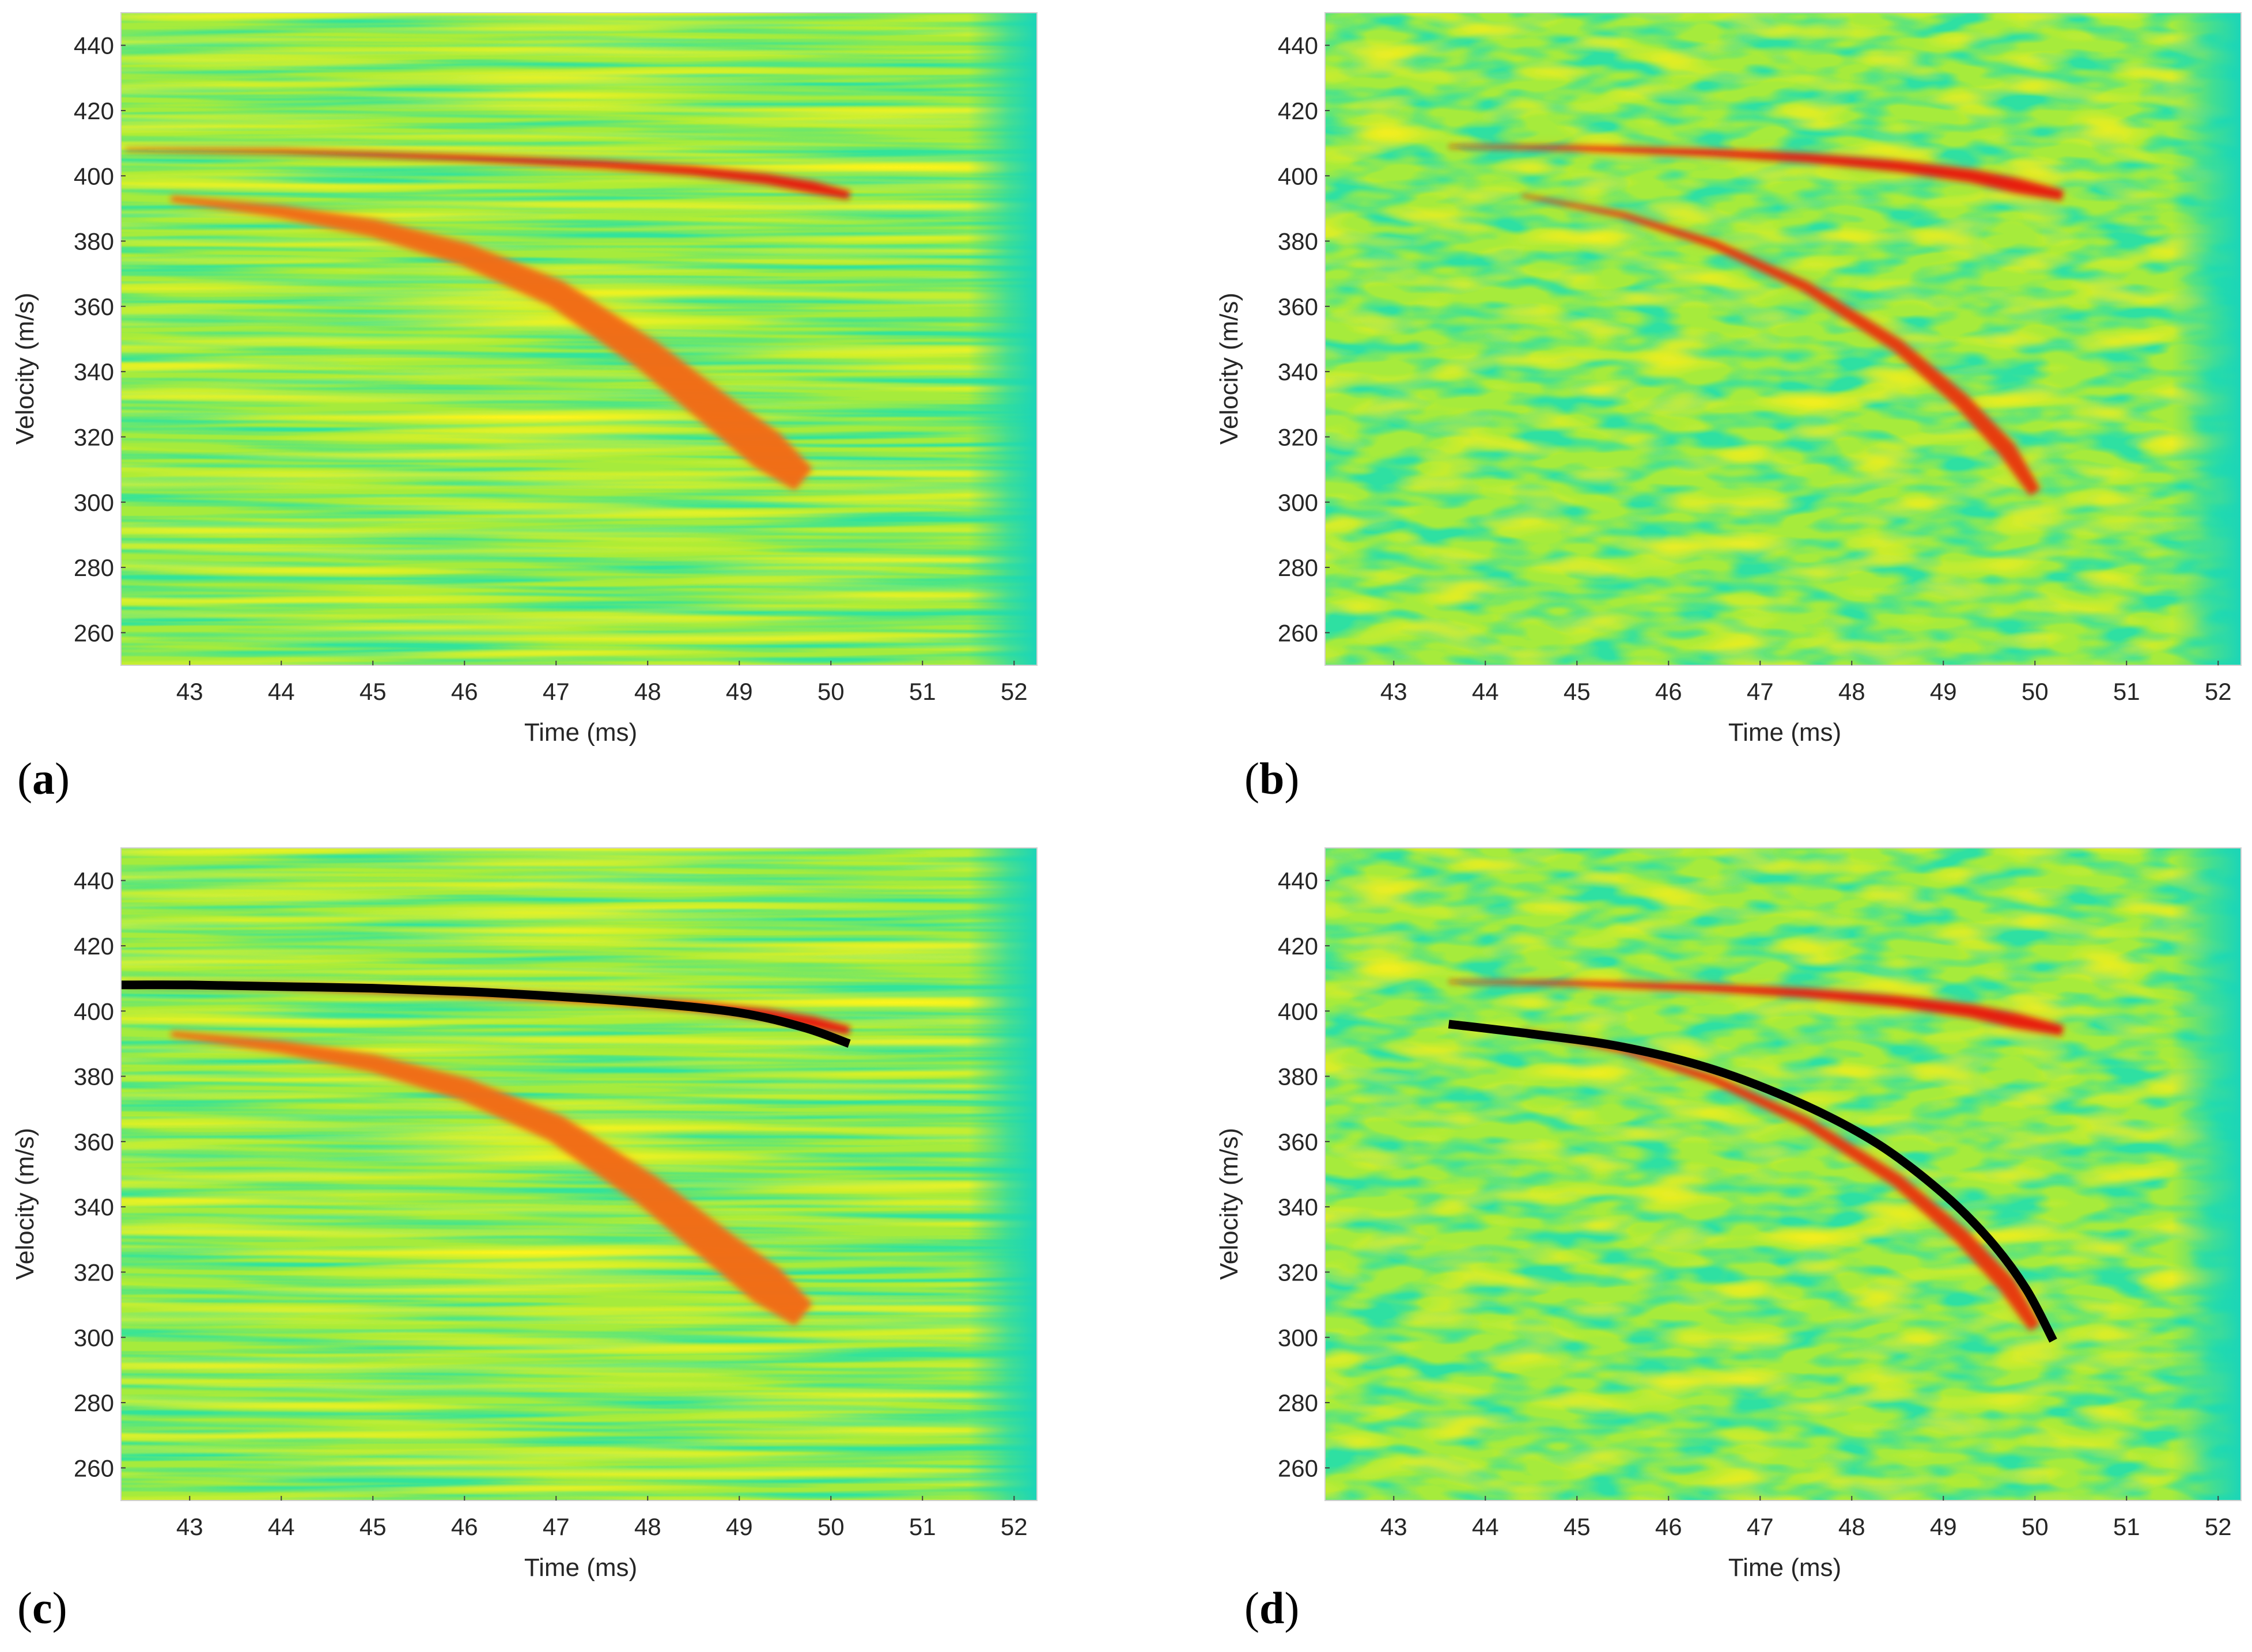 This screenshot has height=1652, width=2252. What do you see at coordinates (1298, 1141) in the screenshot?
I see `y-tick-label: 360` at bounding box center [1298, 1141].